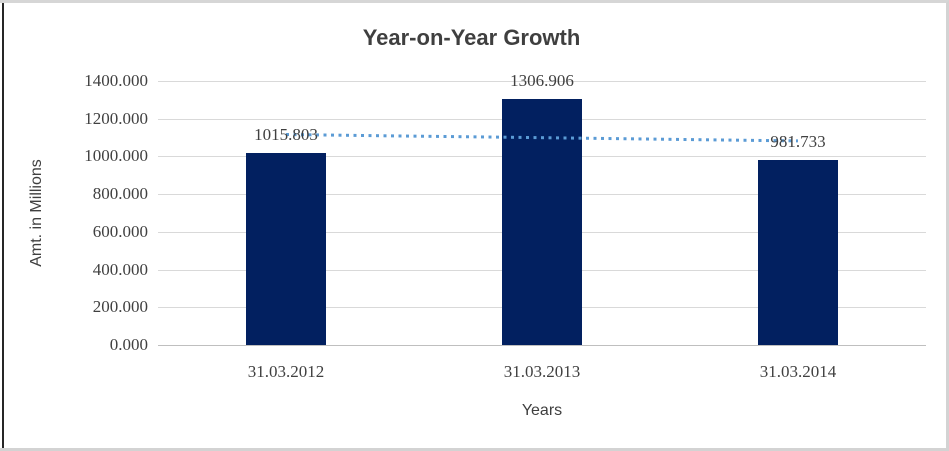  What do you see at coordinates (798, 371) in the screenshot?
I see `x-axis-tick-label: 31.03.2014` at bounding box center [798, 371].